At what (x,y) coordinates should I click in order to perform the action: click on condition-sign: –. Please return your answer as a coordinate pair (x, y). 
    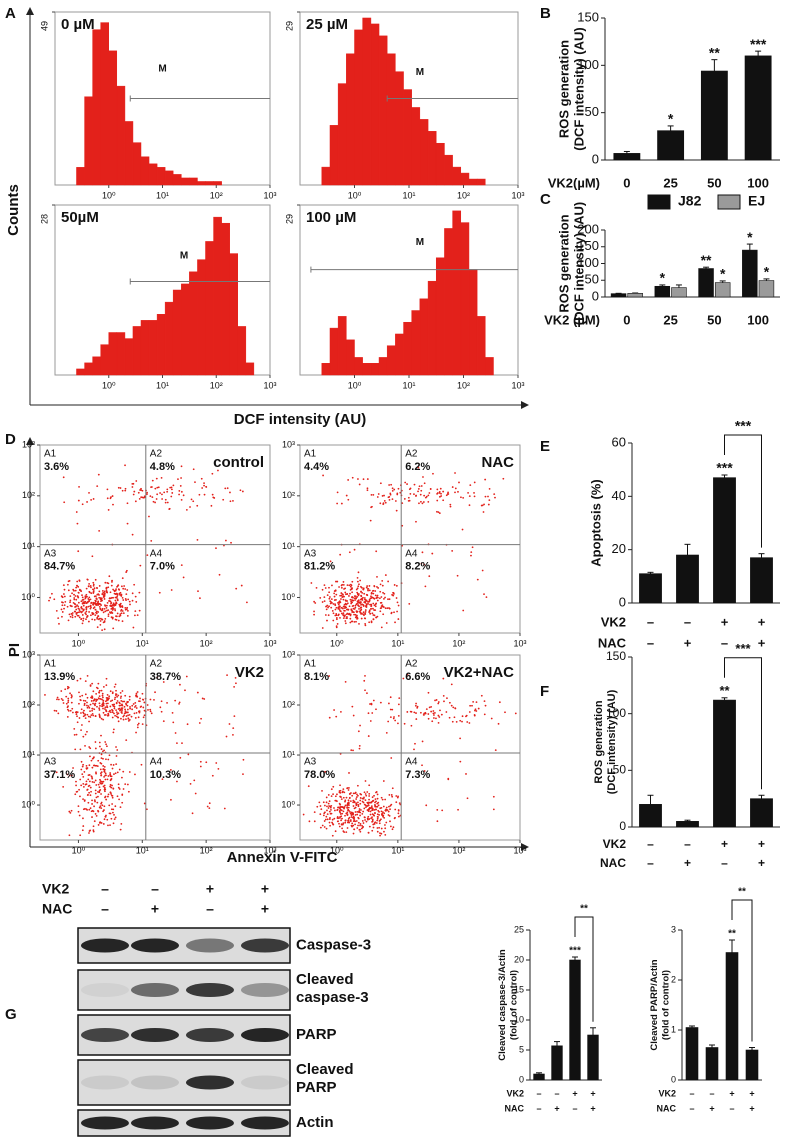
    Looking at the image, I should click on (574, 1108).